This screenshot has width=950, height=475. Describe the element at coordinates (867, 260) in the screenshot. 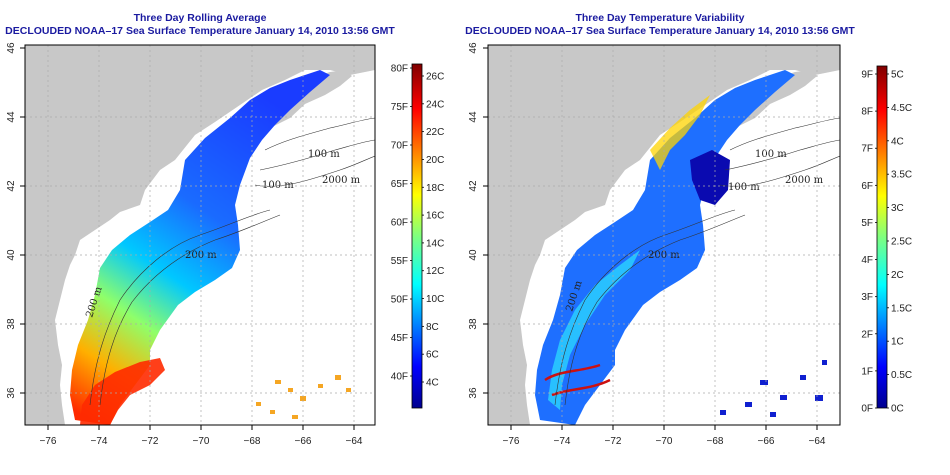

I see `colorbar-tick-label: 4F` at that location.